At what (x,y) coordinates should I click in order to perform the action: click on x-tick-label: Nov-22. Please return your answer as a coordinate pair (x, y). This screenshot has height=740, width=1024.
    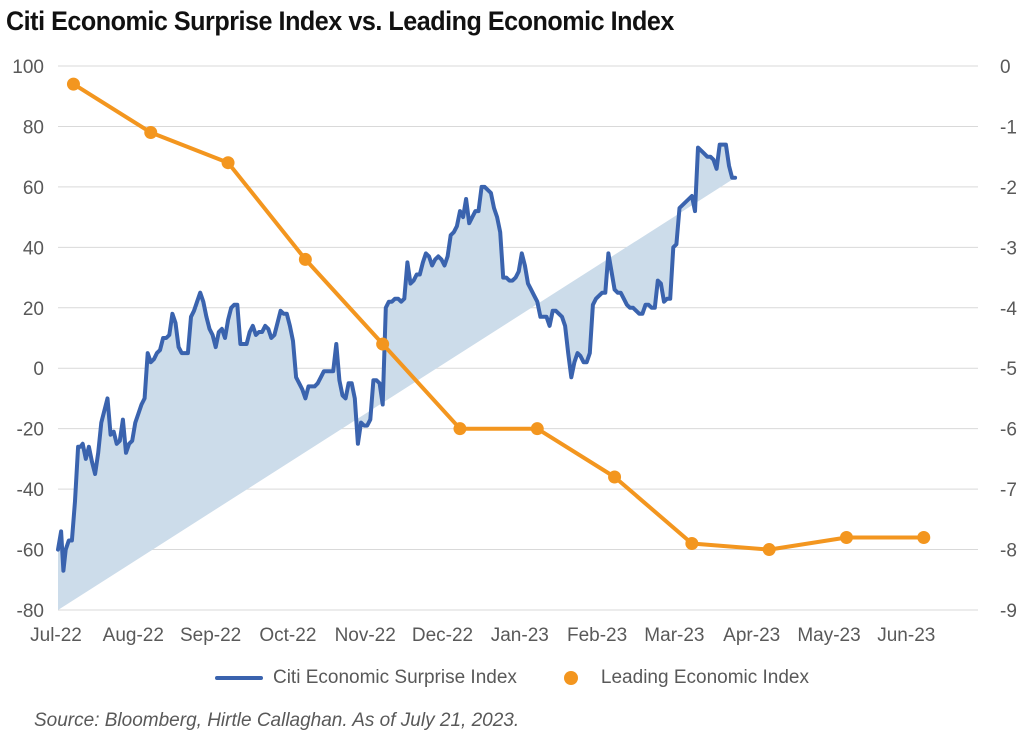
    Looking at the image, I should click on (365, 635).